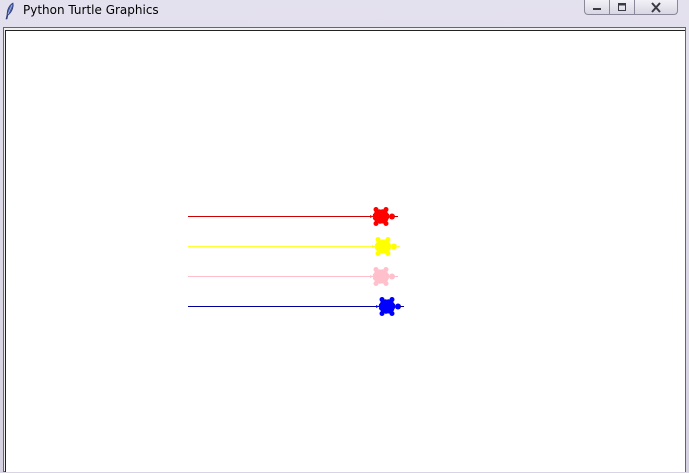 This screenshot has height=473, width=689. I want to click on turtle-drawing-layer, so click(296, 261).